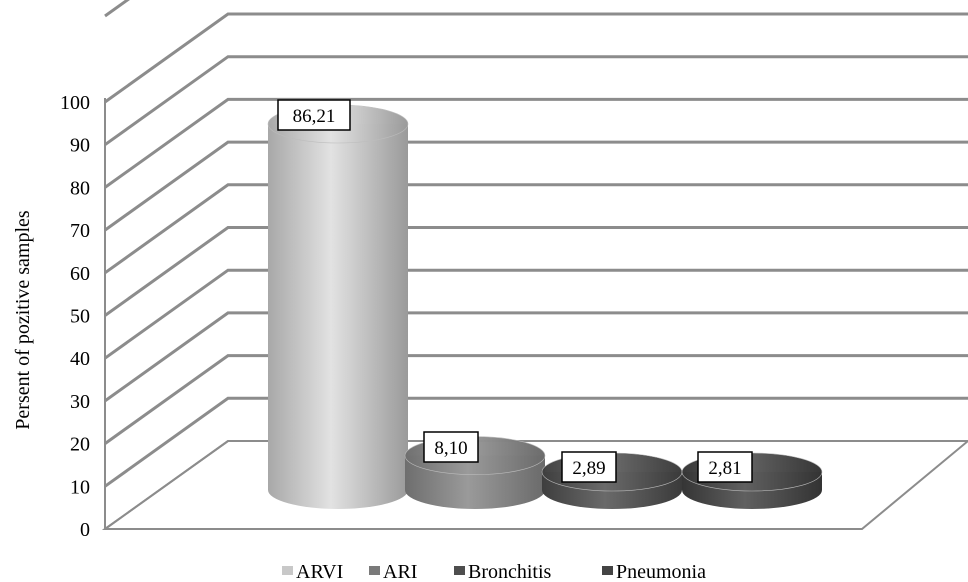  Describe the element at coordinates (80, 188) in the screenshot. I see `y-tick-label: 80` at that location.